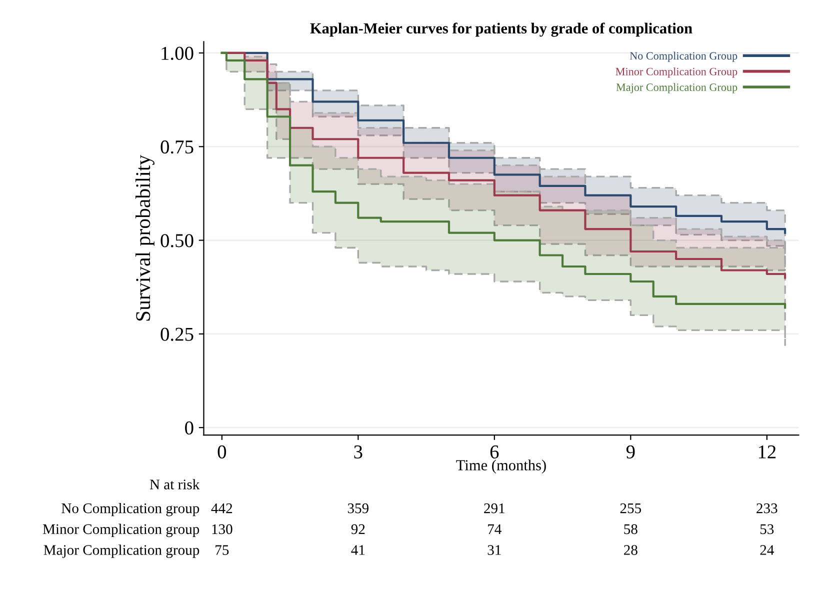 The height and width of the screenshot is (596, 815). Describe the element at coordinates (494, 550) in the screenshot. I see `text: 31` at that location.